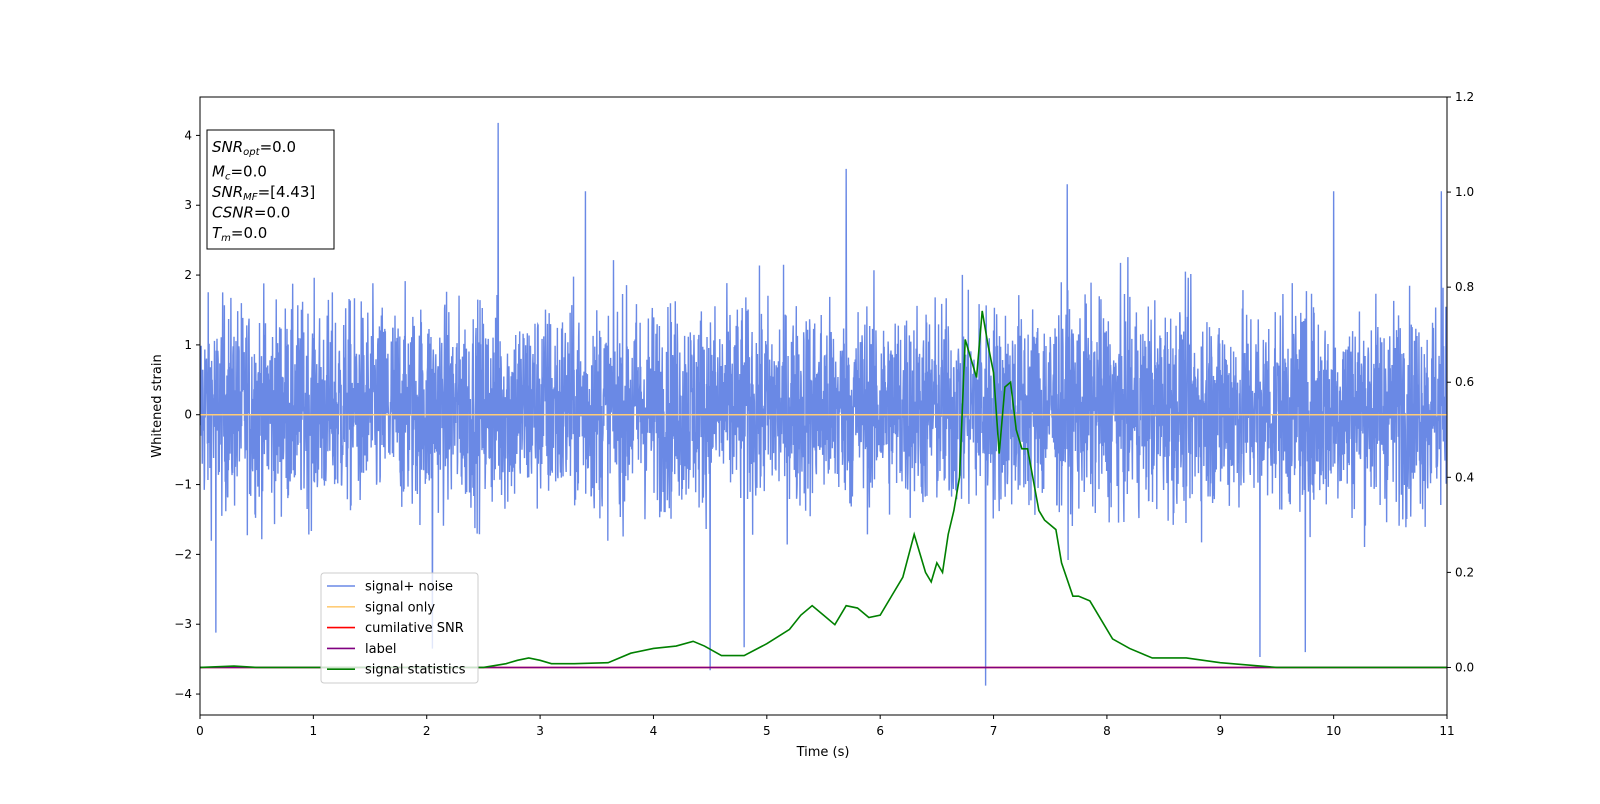 The height and width of the screenshot is (804, 1600). What do you see at coordinates (157, 405) in the screenshot?
I see `y-axis-label: Whitened strain` at bounding box center [157, 405].